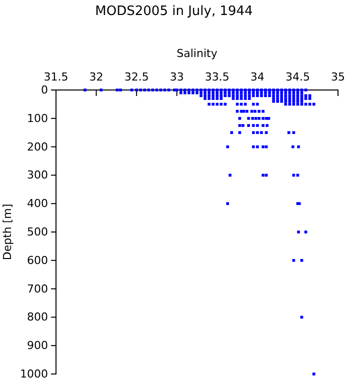  Describe the element at coordinates (177, 77) in the screenshot. I see `x-tick-label: 33` at that location.